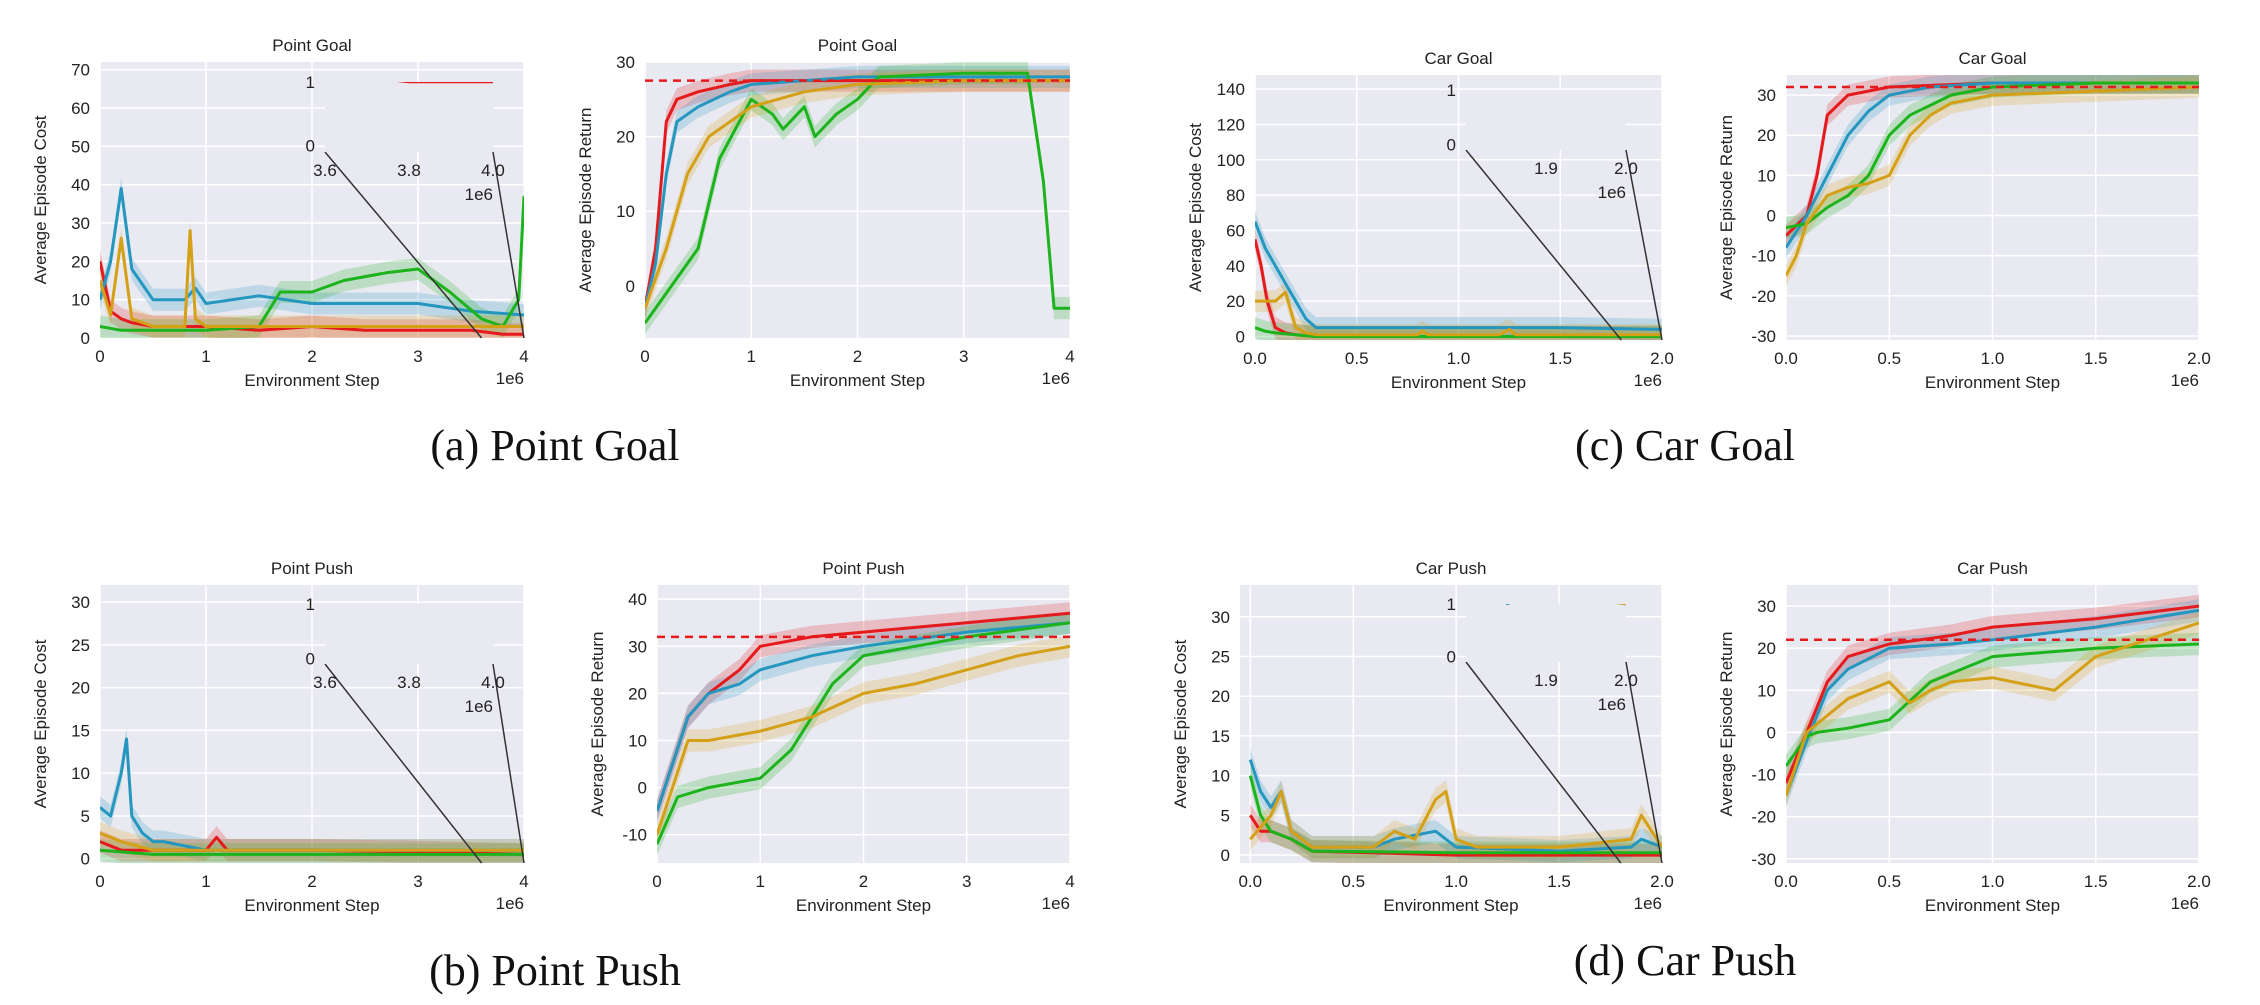  Describe the element at coordinates (1560, 358) in the screenshot. I see `x-tick-label: 1.5` at that location.